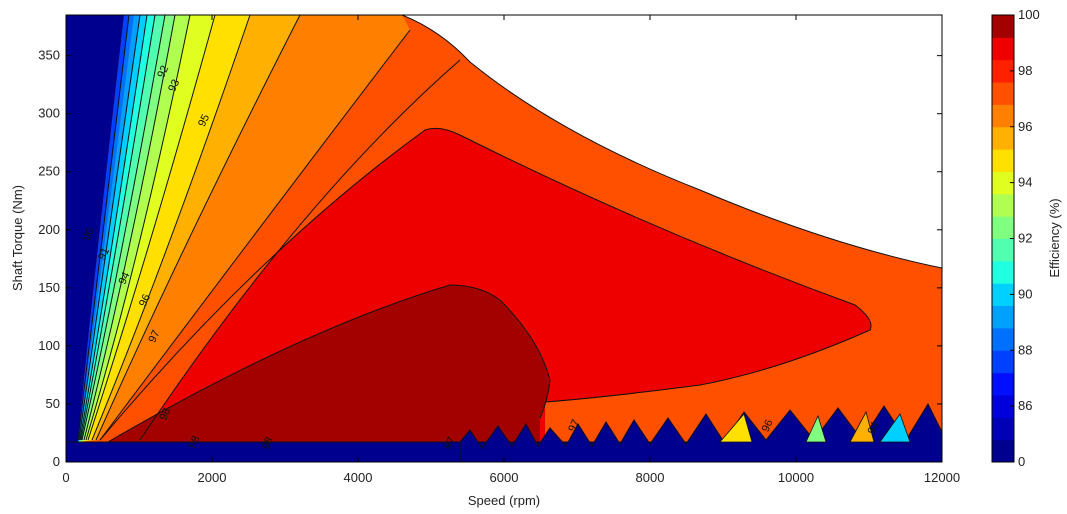 The width and height of the screenshot is (1067, 514). I want to click on x-tick-label-2: 4000, so click(358, 477).